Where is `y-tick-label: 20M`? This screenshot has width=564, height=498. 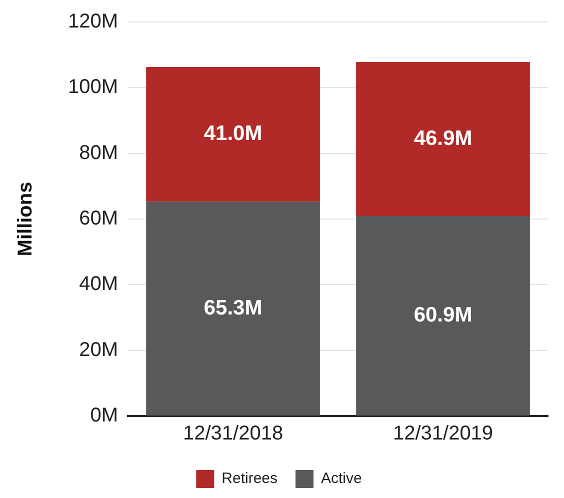 y-tick-label: 20M is located at coordinates (98, 349).